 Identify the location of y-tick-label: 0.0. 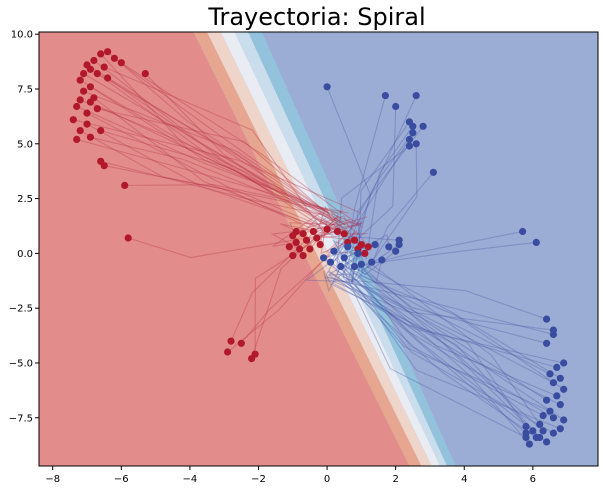
(25, 254).